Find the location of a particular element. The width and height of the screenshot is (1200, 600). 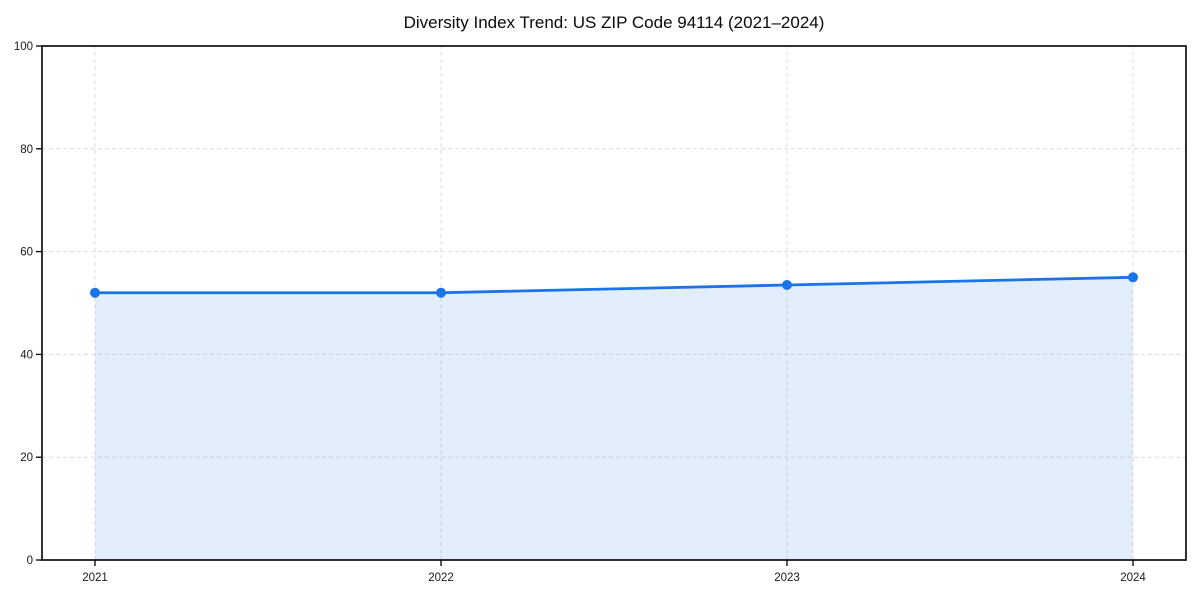

y-tick-label: 20 is located at coordinates (26, 458).